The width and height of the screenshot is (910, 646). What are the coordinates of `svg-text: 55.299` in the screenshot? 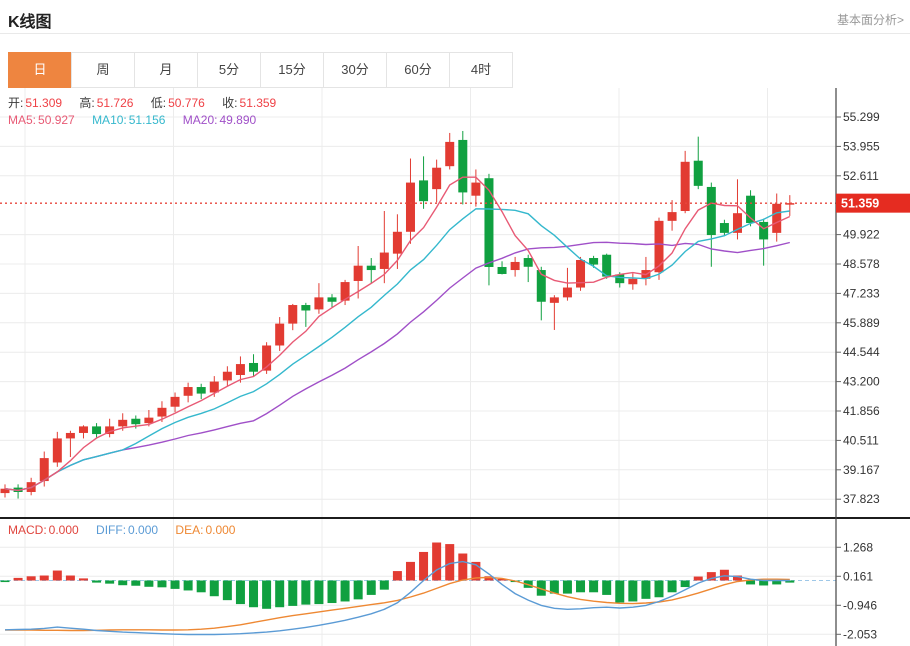 It's located at (861, 117).